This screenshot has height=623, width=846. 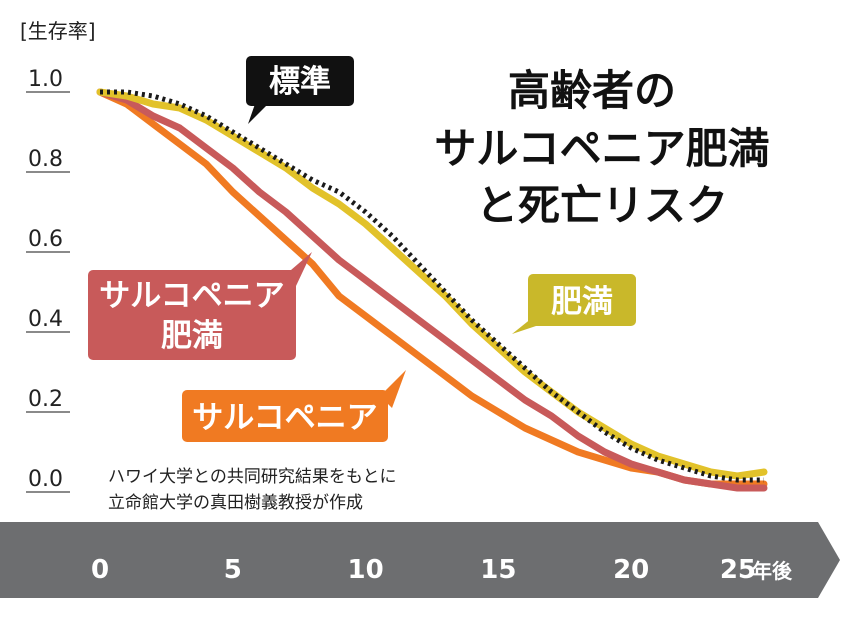 I want to click on callout-sarcopenic-obesity-line2: 肥満, so click(x=192, y=336).